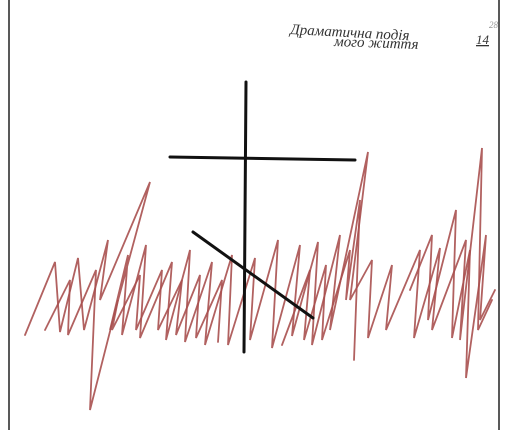 The width and height of the screenshot is (508, 430). I want to click on cross-vertical, so click(245, 217).